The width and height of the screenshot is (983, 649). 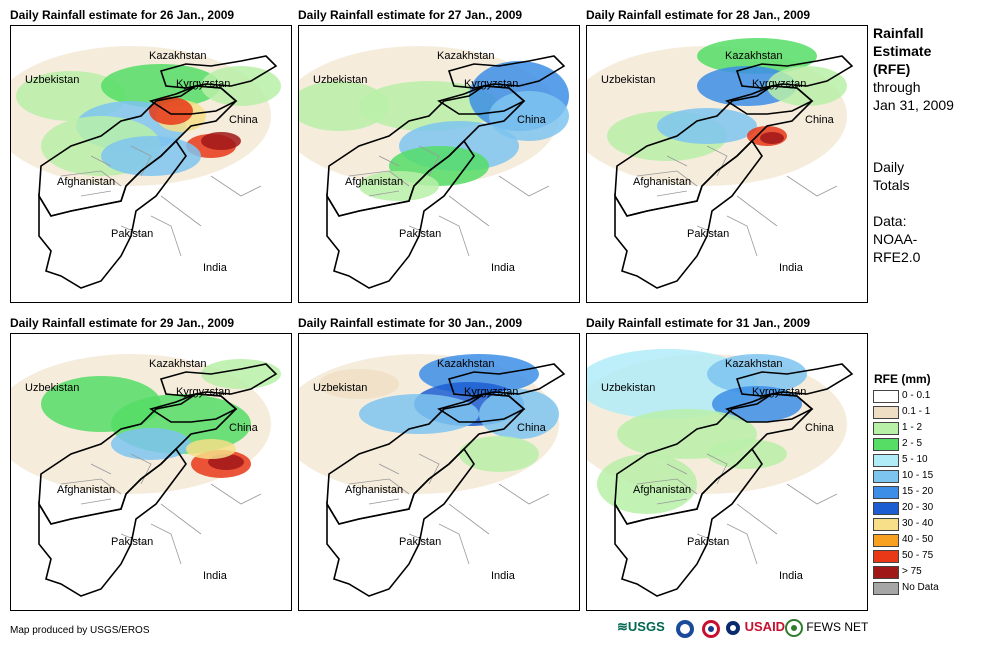 I want to click on legend-label: 40 - 50, so click(x=918, y=539).